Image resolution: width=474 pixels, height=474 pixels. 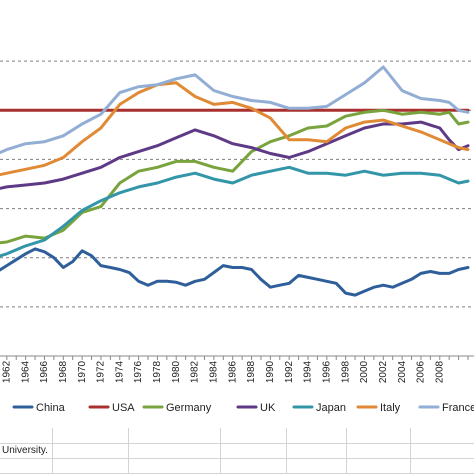 I want to click on legend-label-italy: Italy, so click(x=390, y=408).